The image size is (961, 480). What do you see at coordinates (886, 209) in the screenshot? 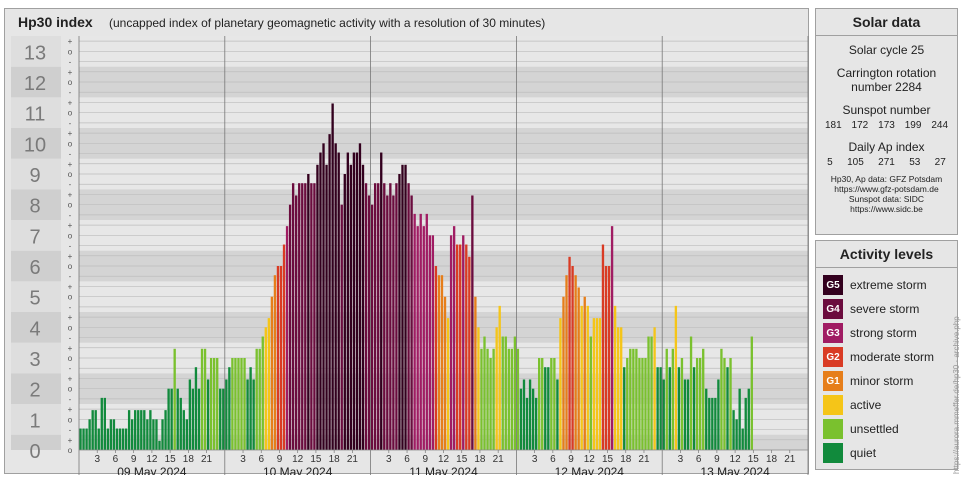
I see `credit-link: https://www.sidc.be` at bounding box center [886, 209].